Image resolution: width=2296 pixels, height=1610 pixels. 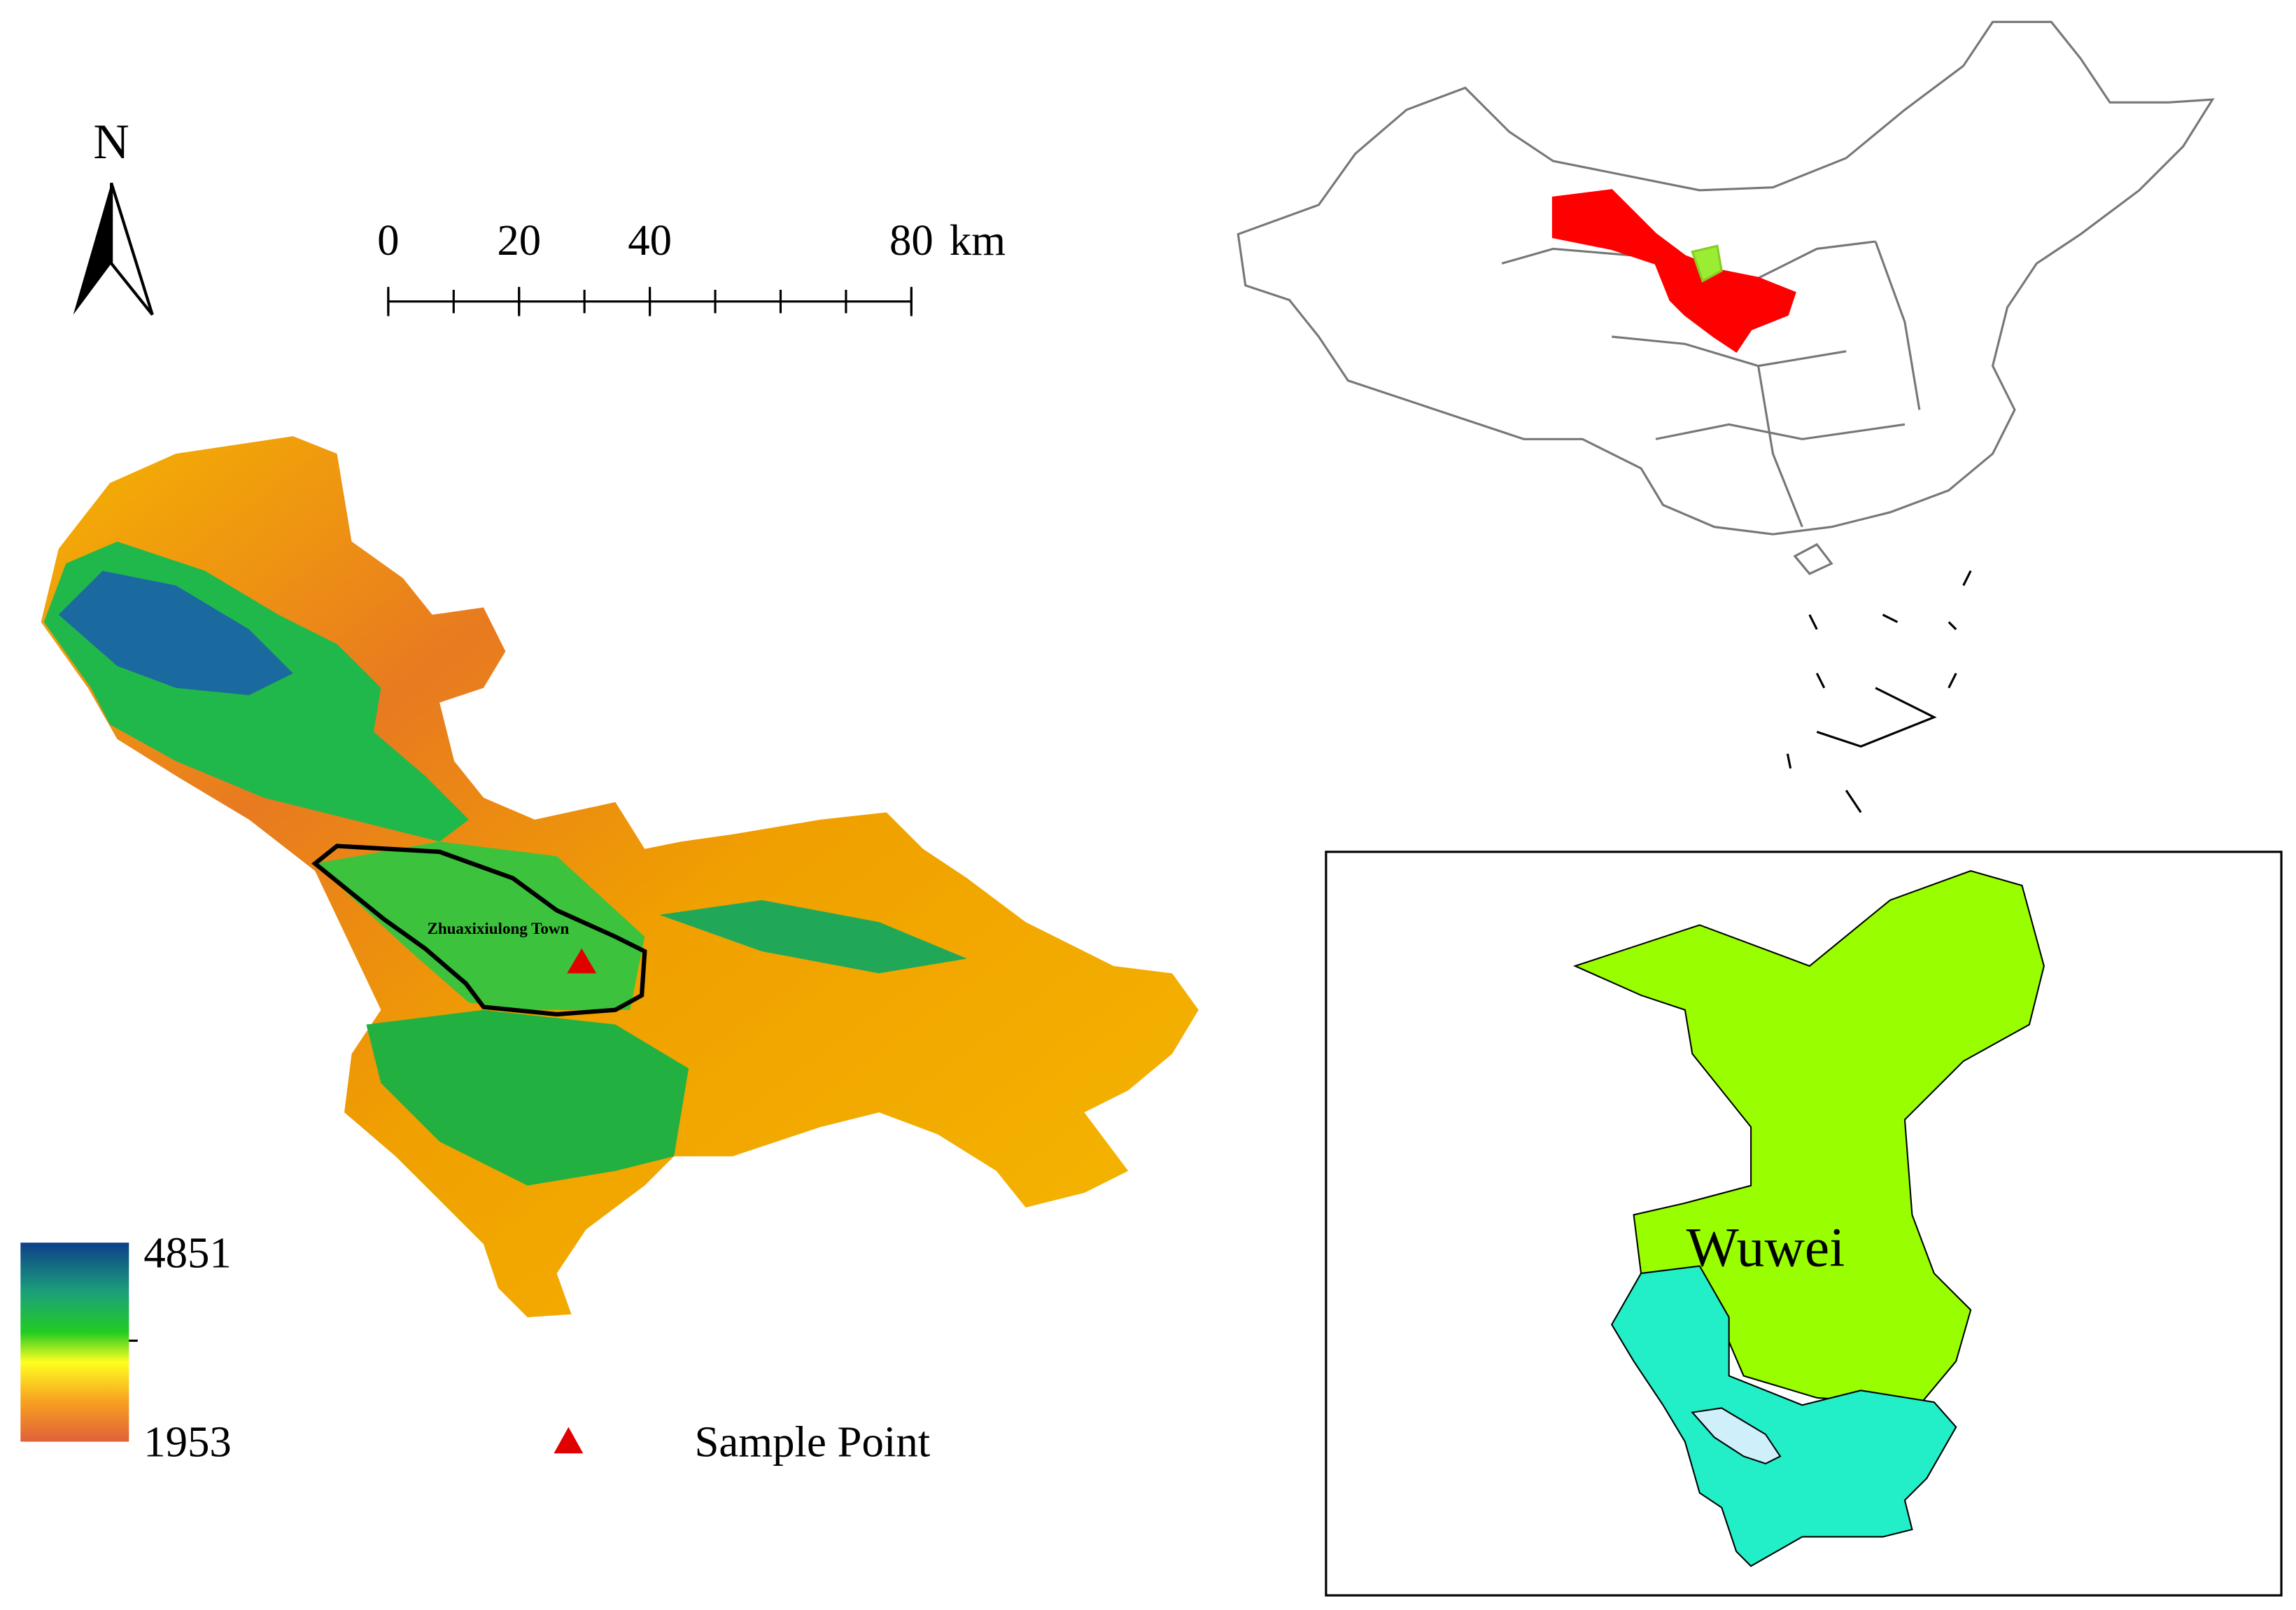 I want to click on legend: 4851 1953 Sample Point, so click(x=475, y=1347).